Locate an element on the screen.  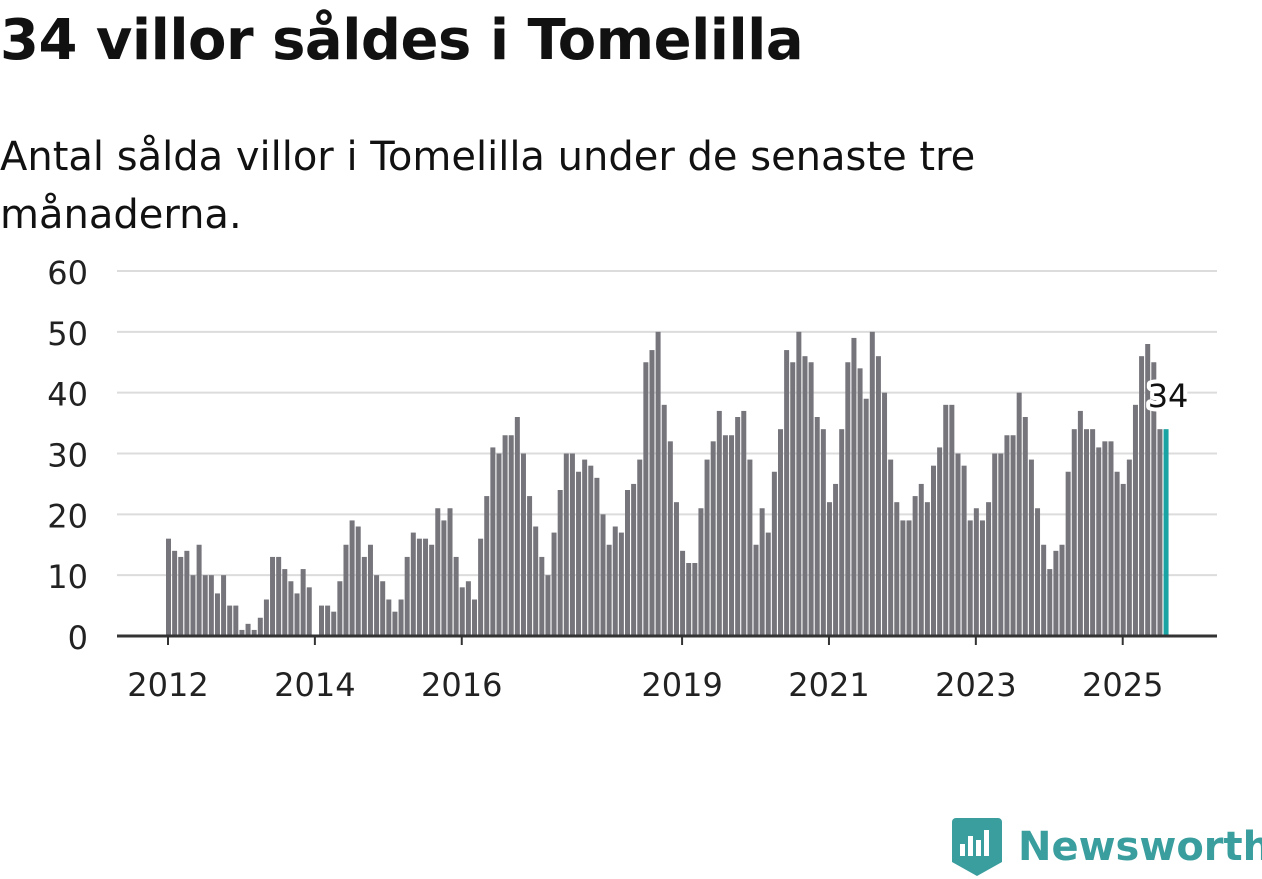
newsworthy-logo: Newsworthy is located at coordinates (1107, 847).